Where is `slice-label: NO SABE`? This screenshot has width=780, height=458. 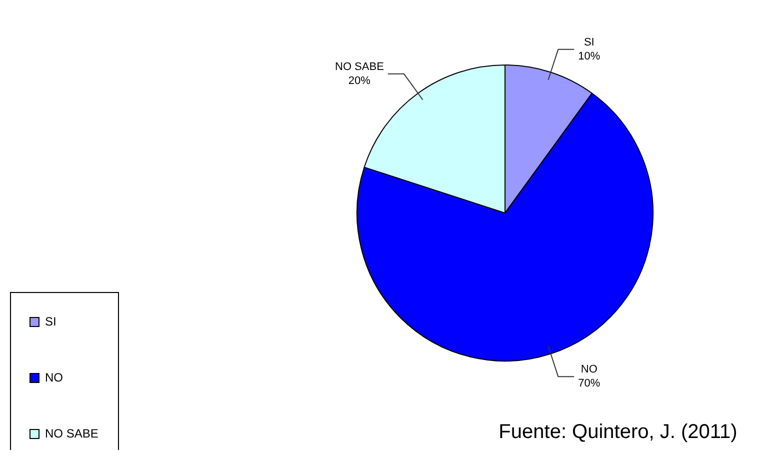
slice-label: NO SABE is located at coordinates (359, 66).